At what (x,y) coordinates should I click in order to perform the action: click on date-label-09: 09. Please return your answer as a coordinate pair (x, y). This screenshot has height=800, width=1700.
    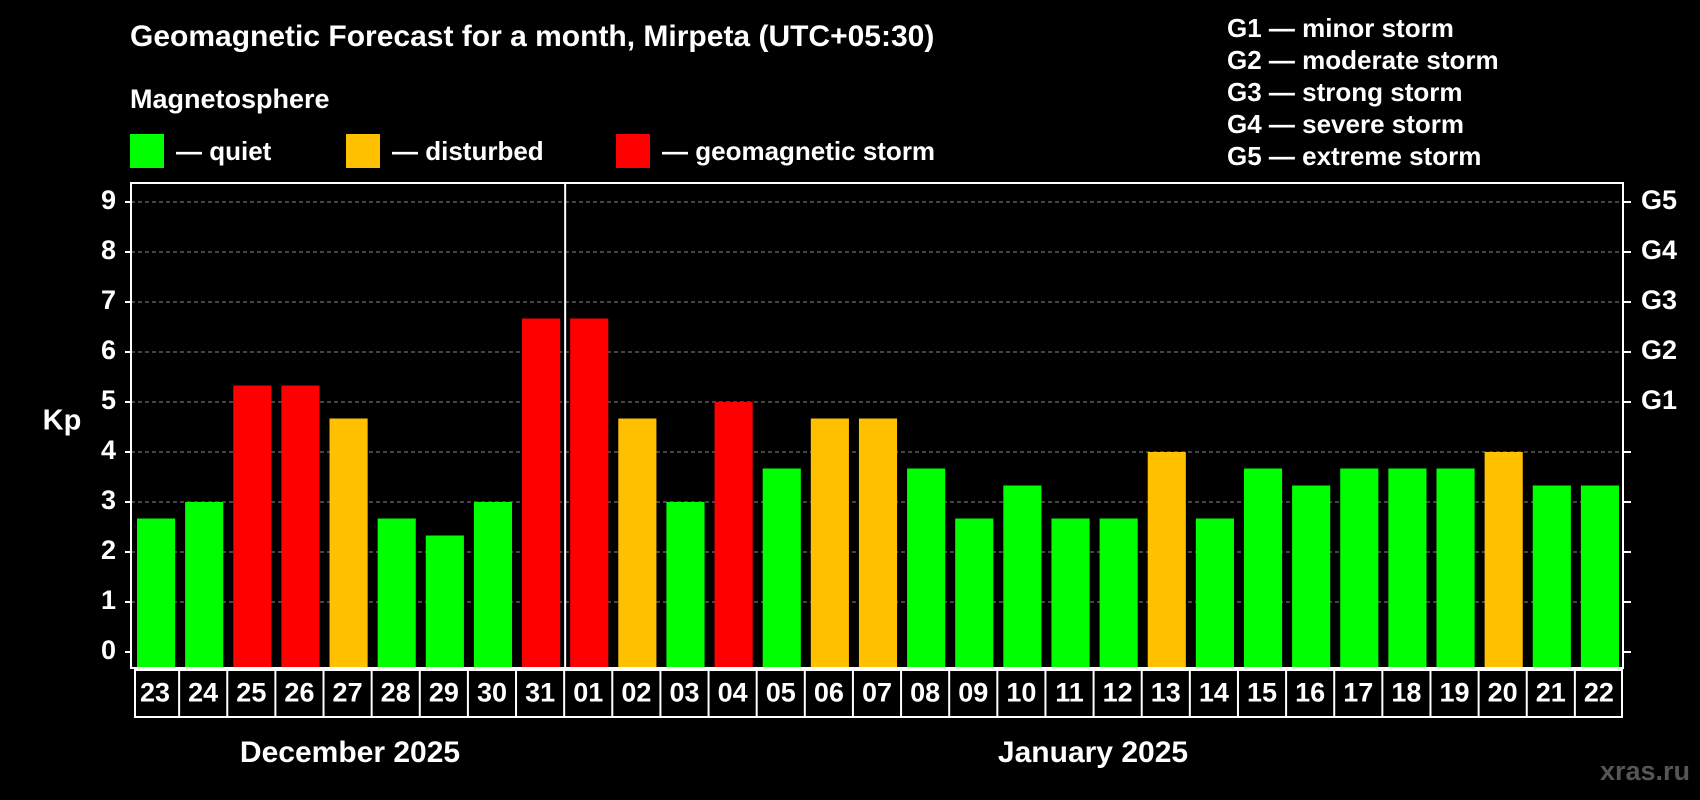
    Looking at the image, I should click on (973, 693).